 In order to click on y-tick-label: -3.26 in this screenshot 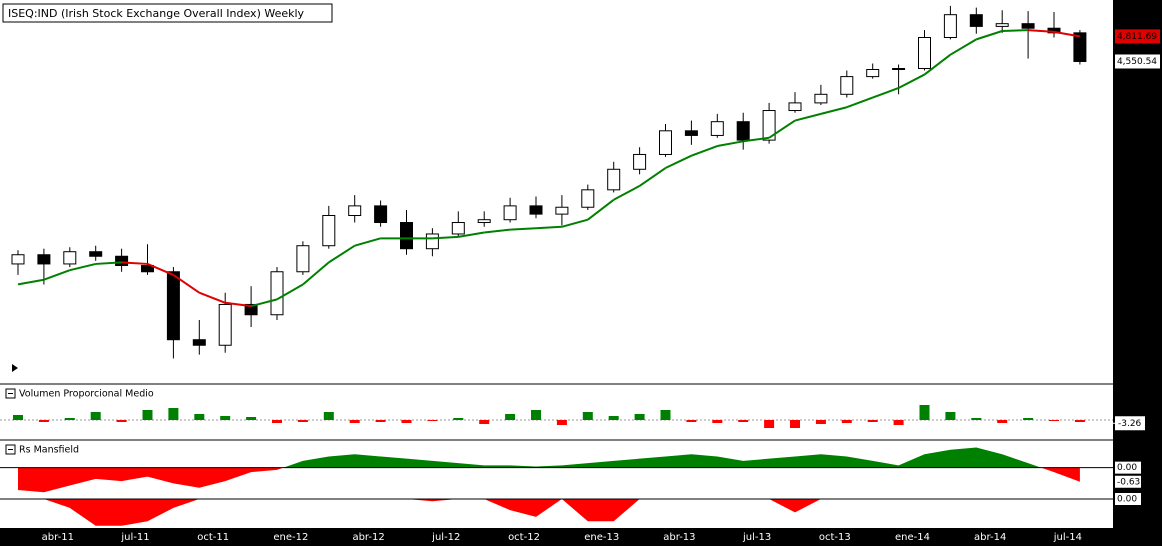, I will do `click(1130, 424)`.